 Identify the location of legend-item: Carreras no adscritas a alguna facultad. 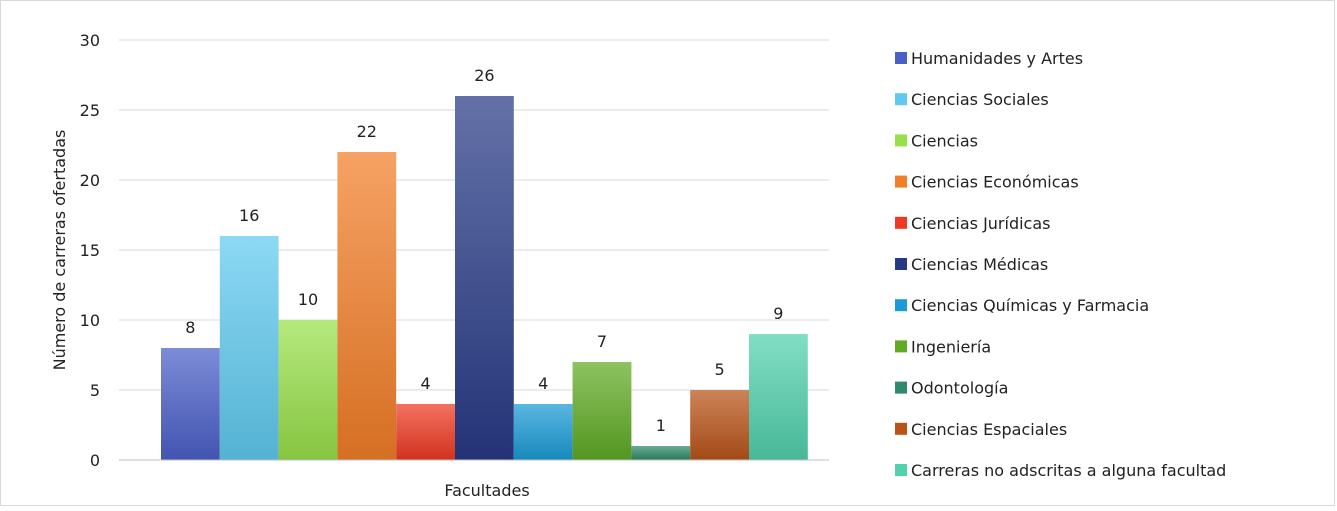
(1060, 470).